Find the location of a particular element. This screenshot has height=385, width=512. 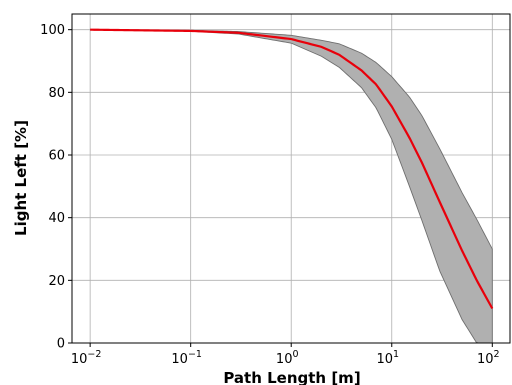

y-tick-label: 20 is located at coordinates (56, 281).